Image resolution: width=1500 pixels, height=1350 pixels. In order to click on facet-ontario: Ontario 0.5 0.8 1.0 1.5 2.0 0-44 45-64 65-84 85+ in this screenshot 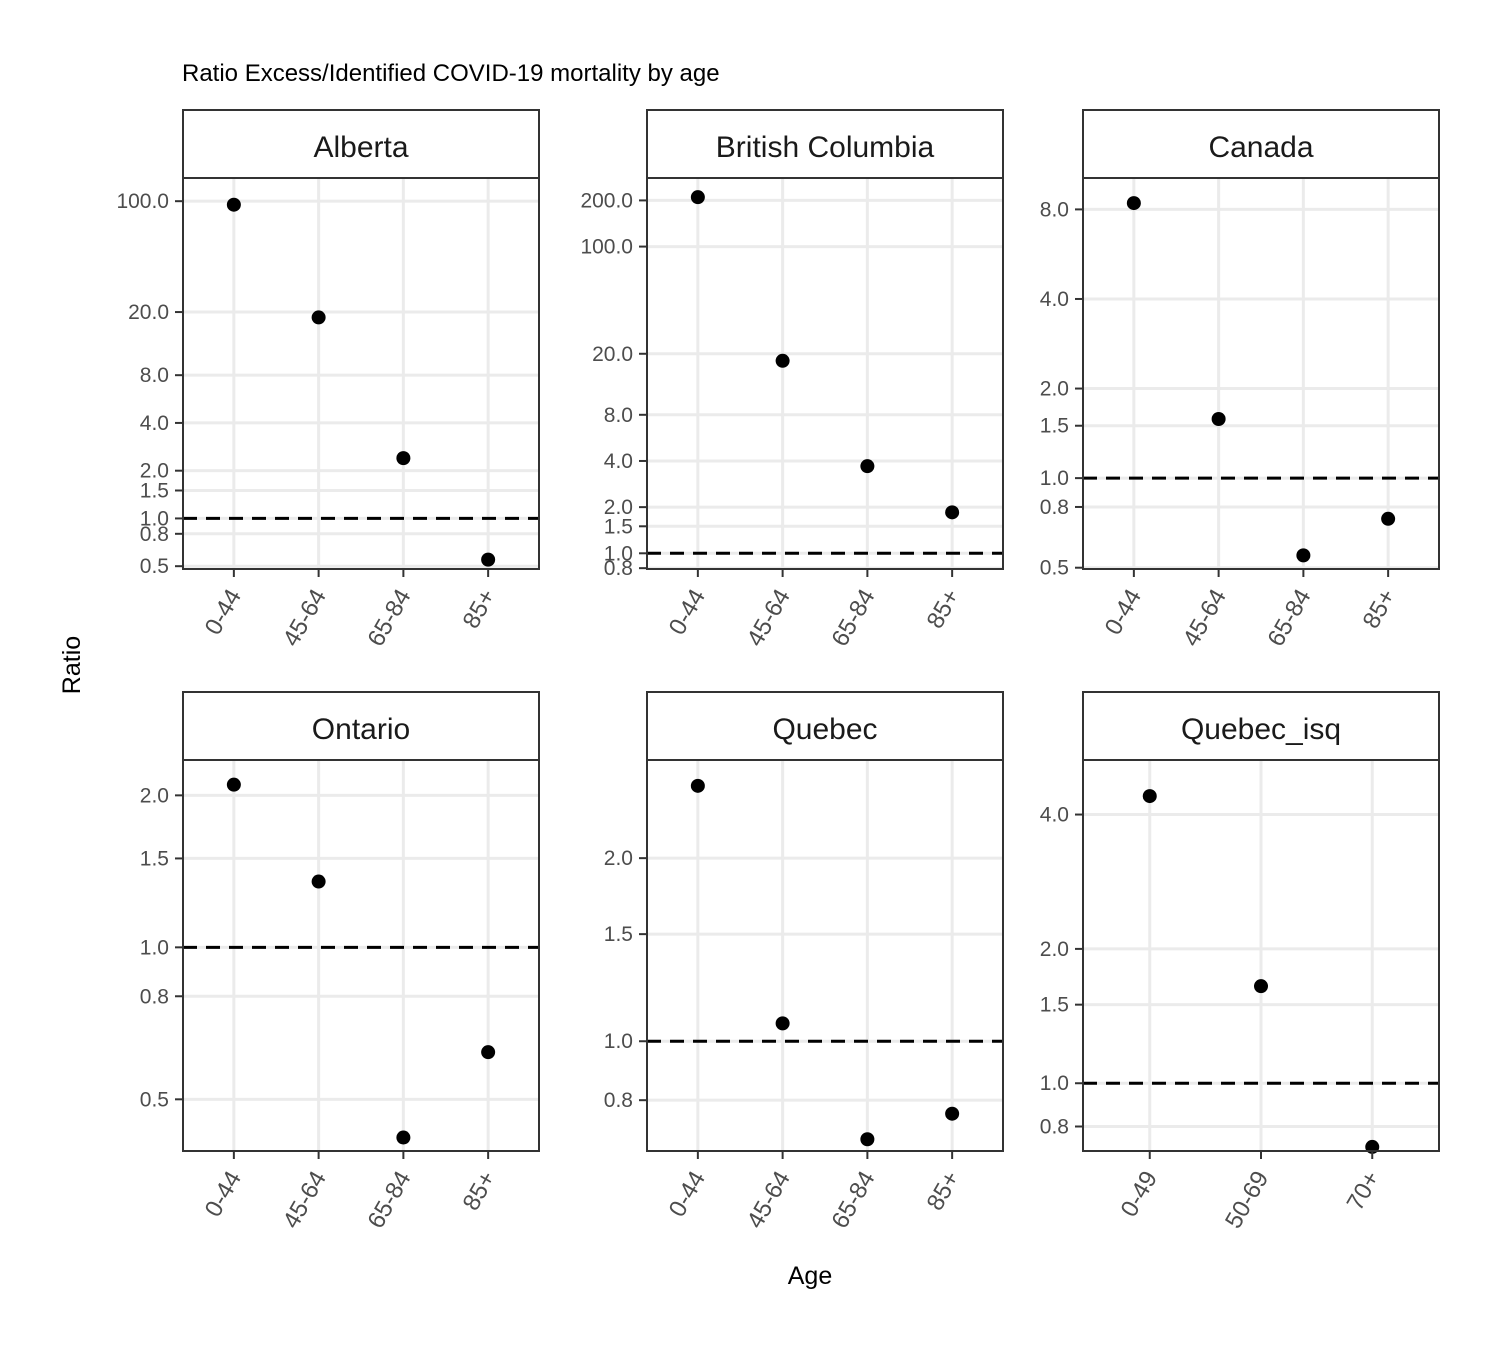, I will do `click(340, 962)`.